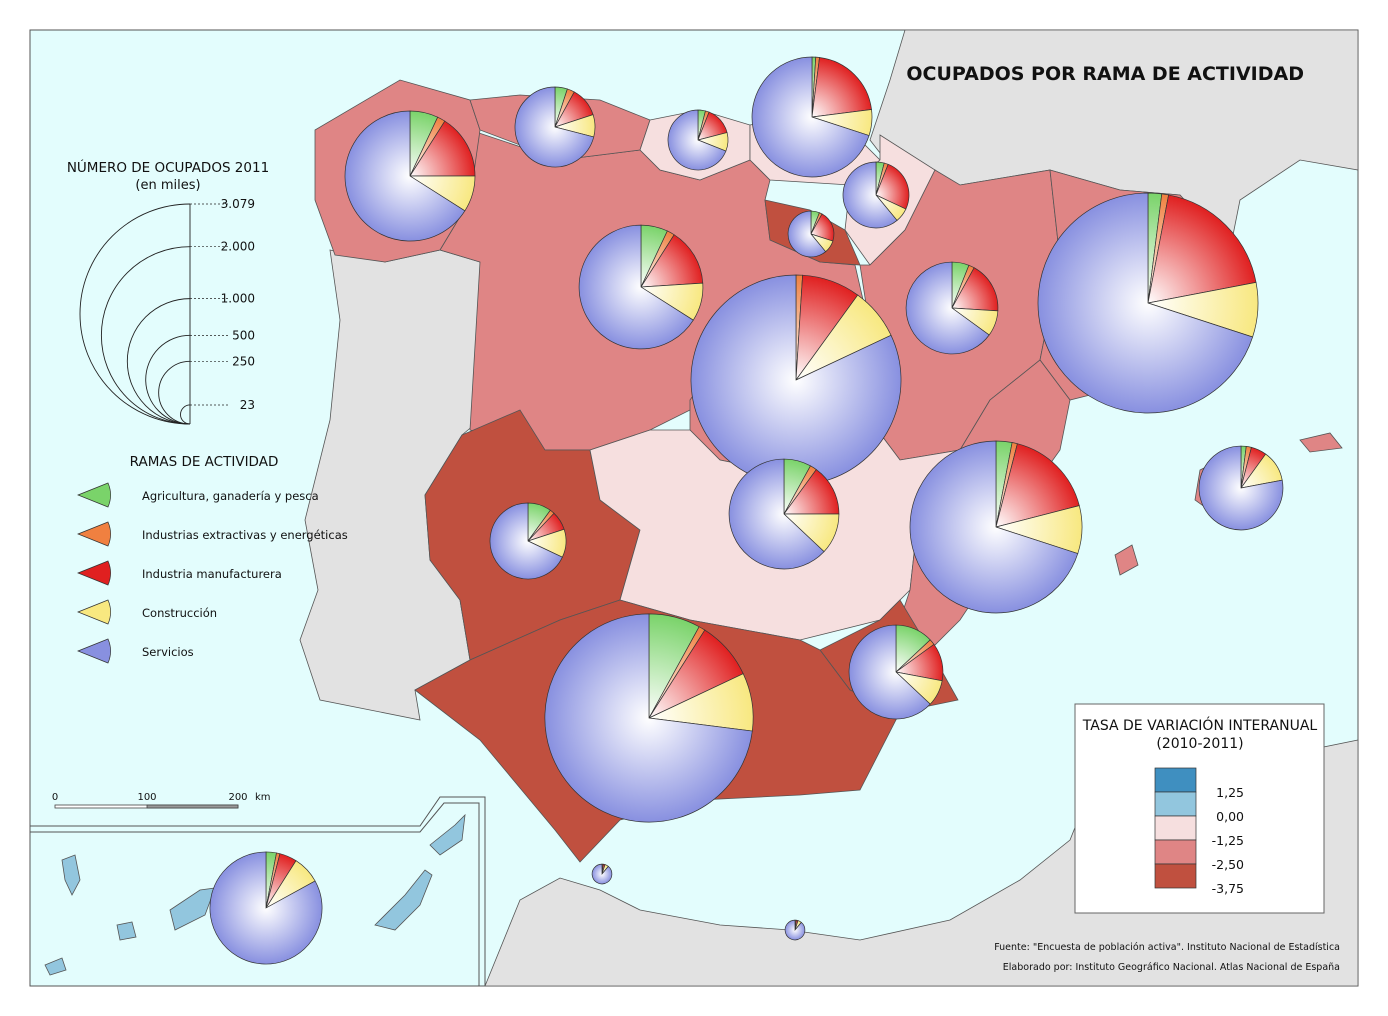 Image resolution: width=1388 pixels, height=1016 pixels. What do you see at coordinates (94, 495) in the screenshot?
I see `branch-swatch-agriculture` at bounding box center [94, 495].